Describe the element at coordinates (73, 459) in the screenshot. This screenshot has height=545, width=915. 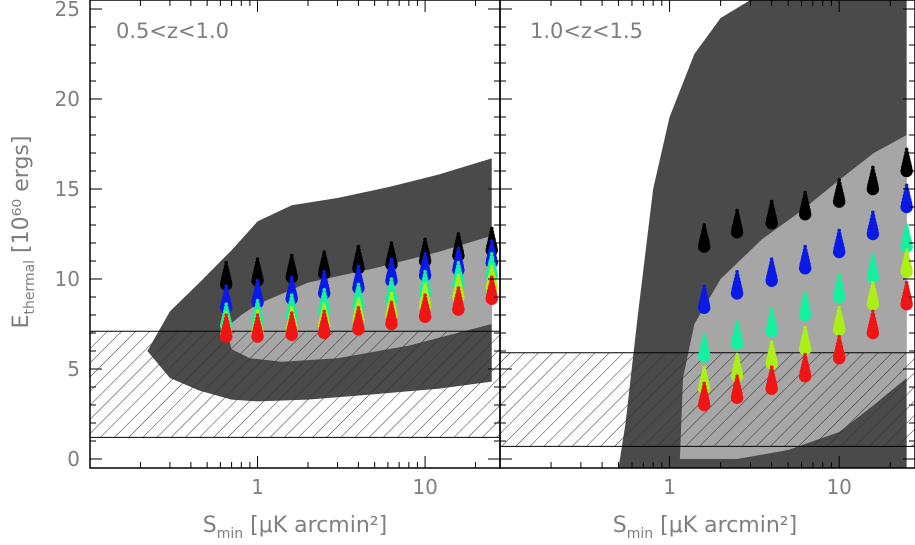
I see `y-tick-label: 0` at that location.